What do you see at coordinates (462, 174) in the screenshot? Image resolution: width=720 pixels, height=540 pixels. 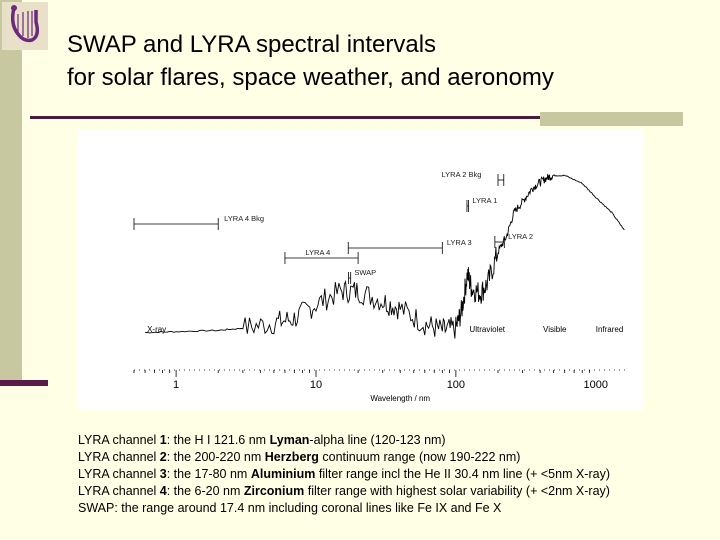 I see `band-label: LYRA 2 Bkg` at bounding box center [462, 174].